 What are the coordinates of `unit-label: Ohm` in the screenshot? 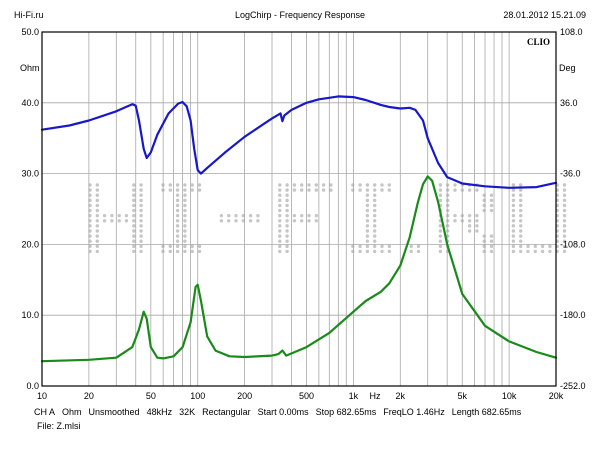 It's located at (72, 412).